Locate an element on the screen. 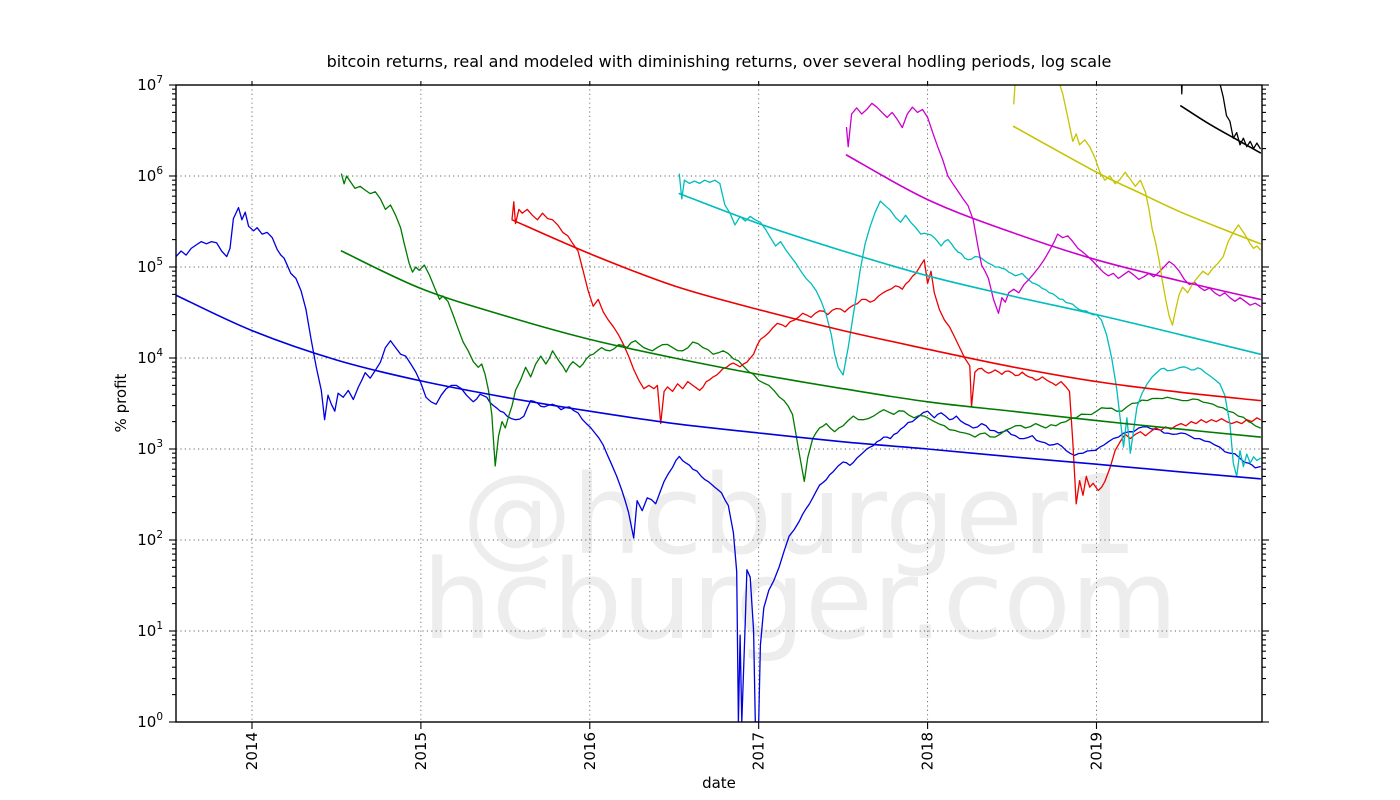  x-tick-label: 2014 is located at coordinates (252, 751).